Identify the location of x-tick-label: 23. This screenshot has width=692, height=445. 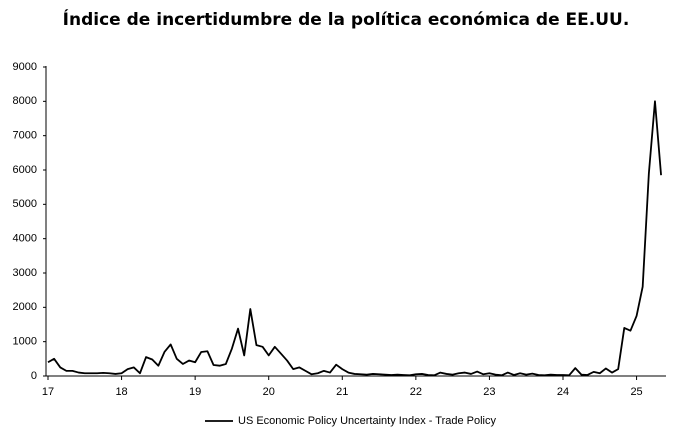
(489, 392).